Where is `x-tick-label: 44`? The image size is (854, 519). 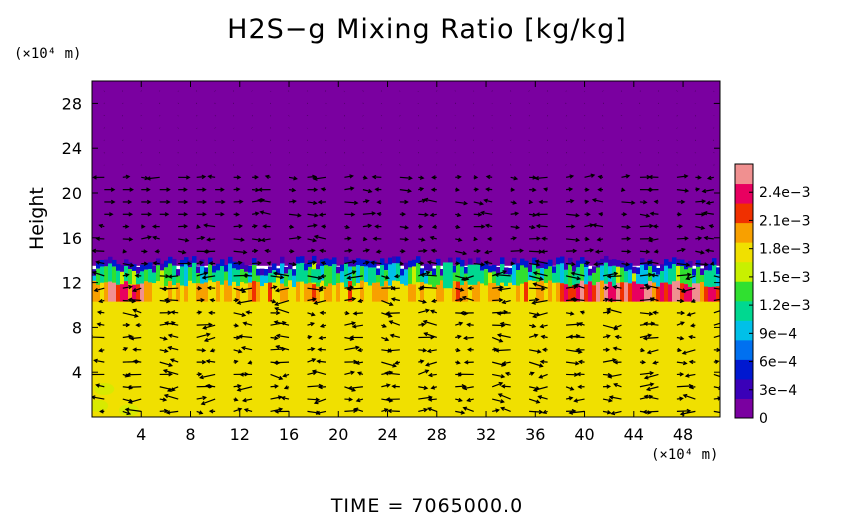 x-tick-label: 44 is located at coordinates (634, 434).